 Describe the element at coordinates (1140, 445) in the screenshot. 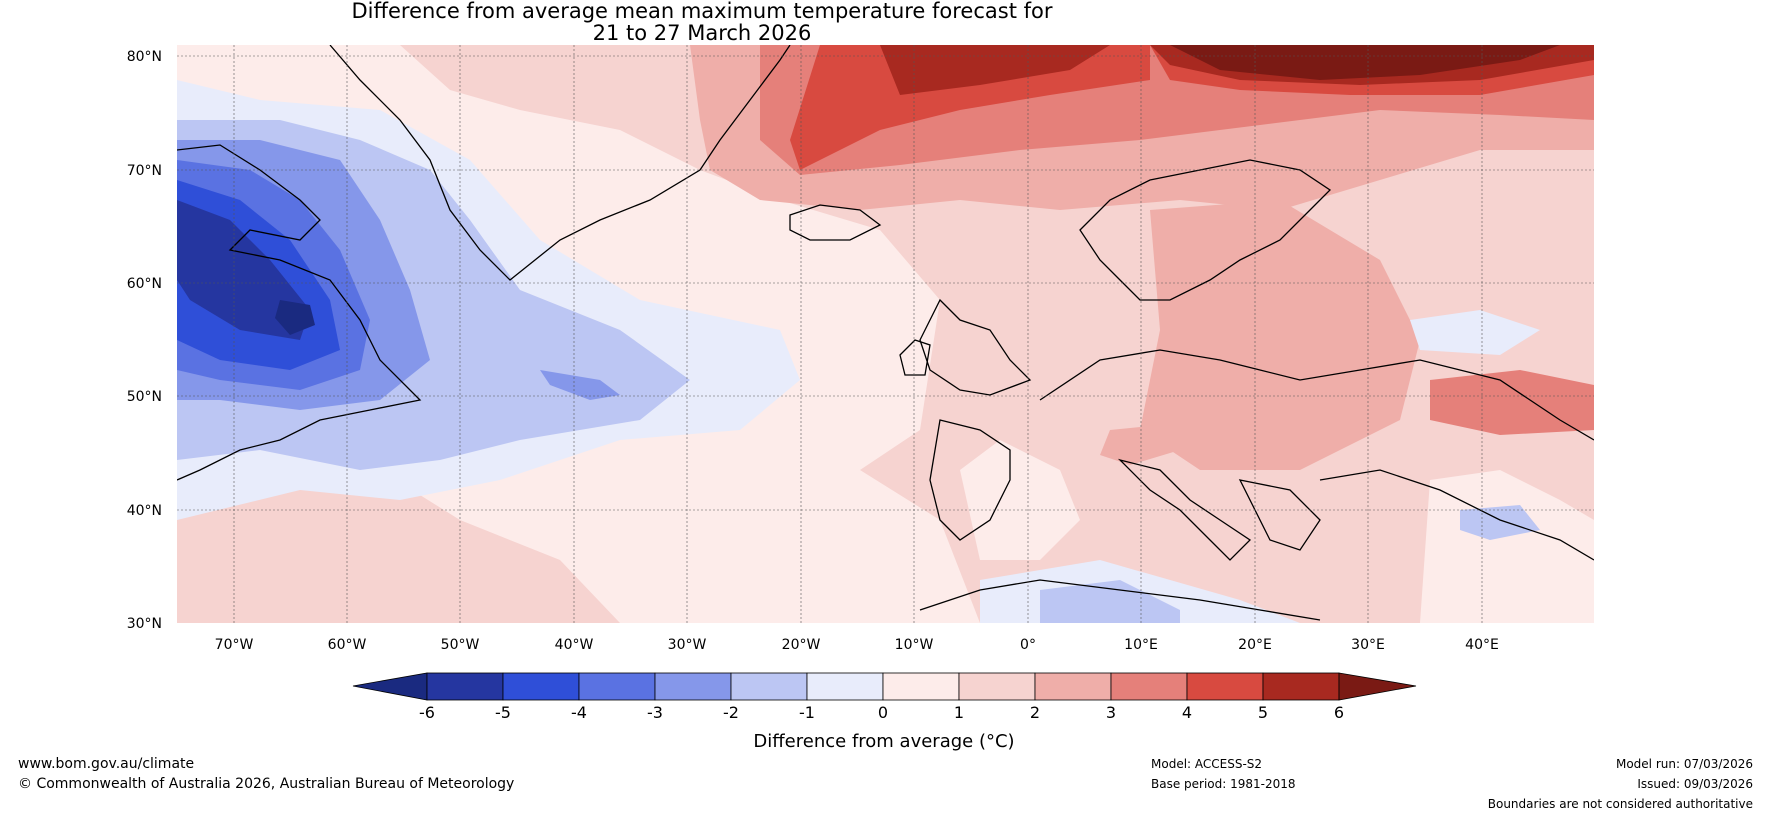

I see `contour-2-3-alps` at that location.